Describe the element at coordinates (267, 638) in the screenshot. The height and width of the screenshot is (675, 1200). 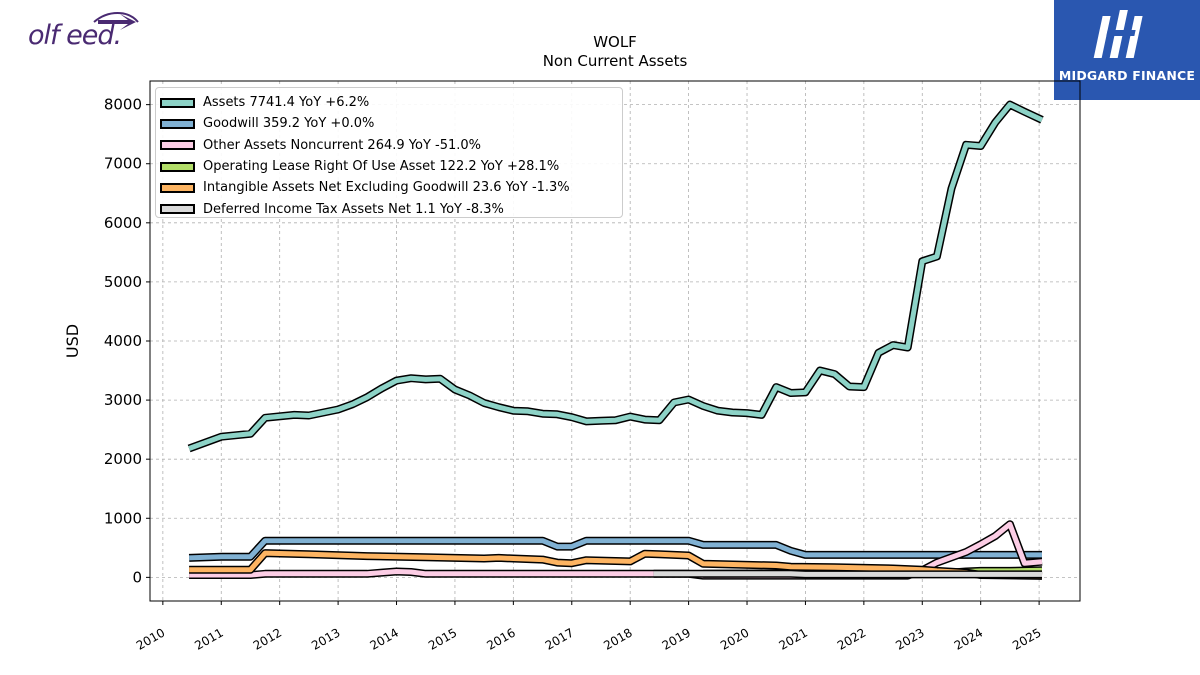
I see `x-tick-label: 2012` at that location.